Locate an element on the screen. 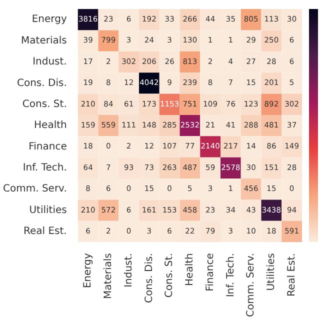 This screenshot has width=320, height=320. x-tick-label: Cons. Dis. is located at coordinates (149, 278).